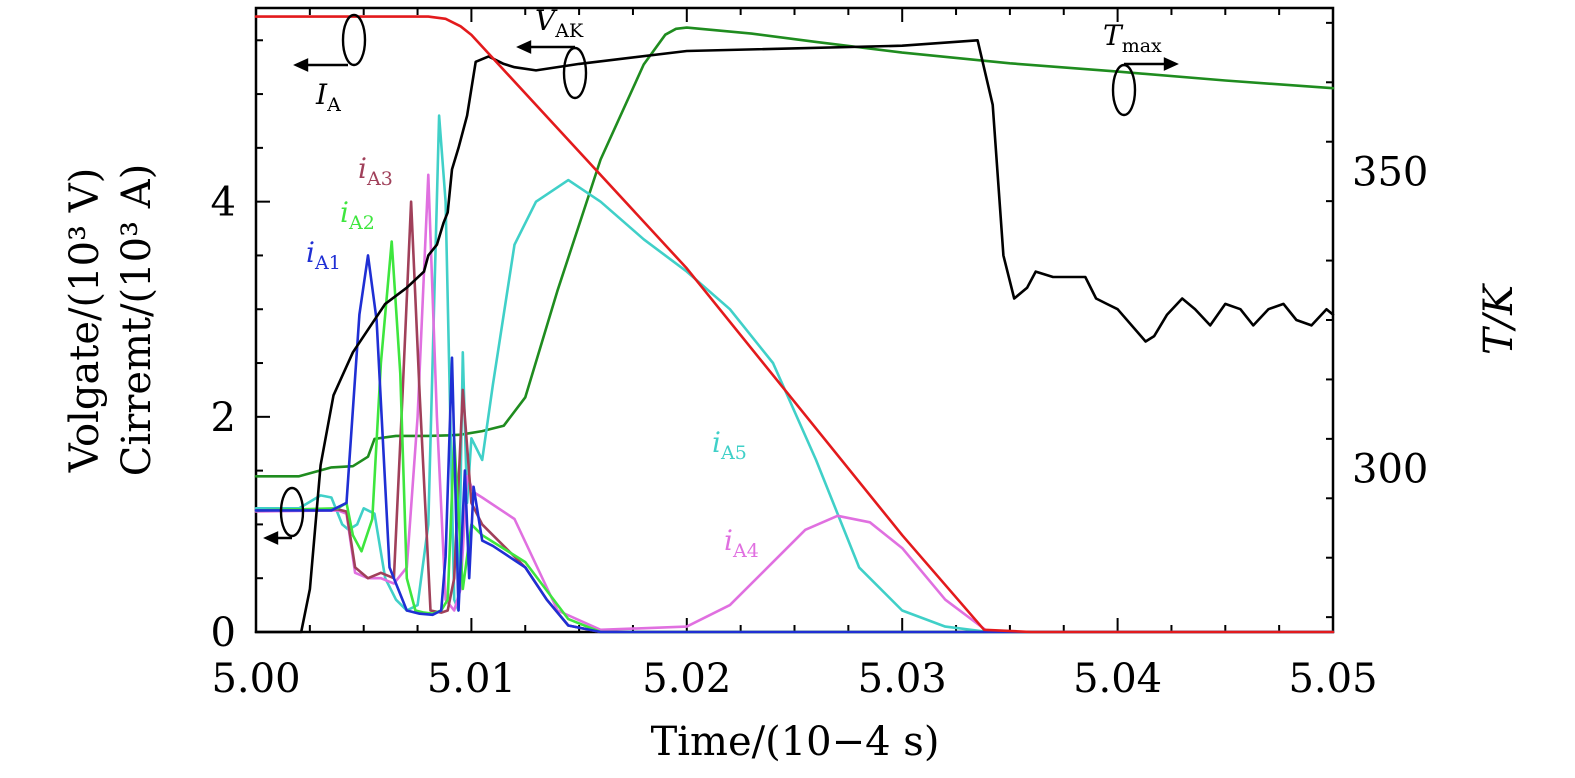 The height and width of the screenshot is (778, 1575). Describe the element at coordinates (223, 203) in the screenshot. I see `y-tick-label: 4` at that location.